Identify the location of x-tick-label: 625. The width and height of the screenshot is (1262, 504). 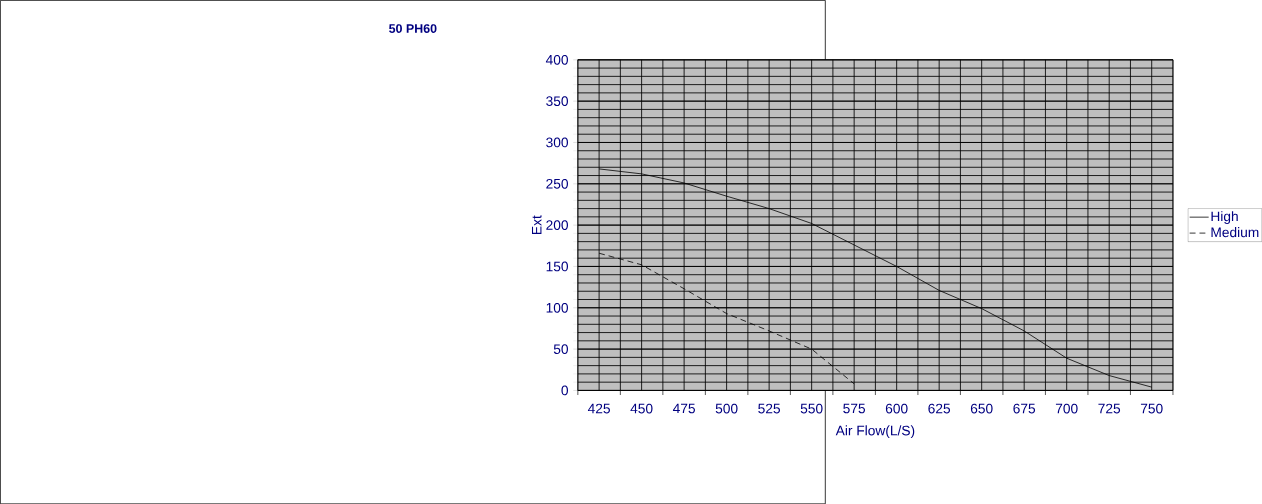
(939, 408).